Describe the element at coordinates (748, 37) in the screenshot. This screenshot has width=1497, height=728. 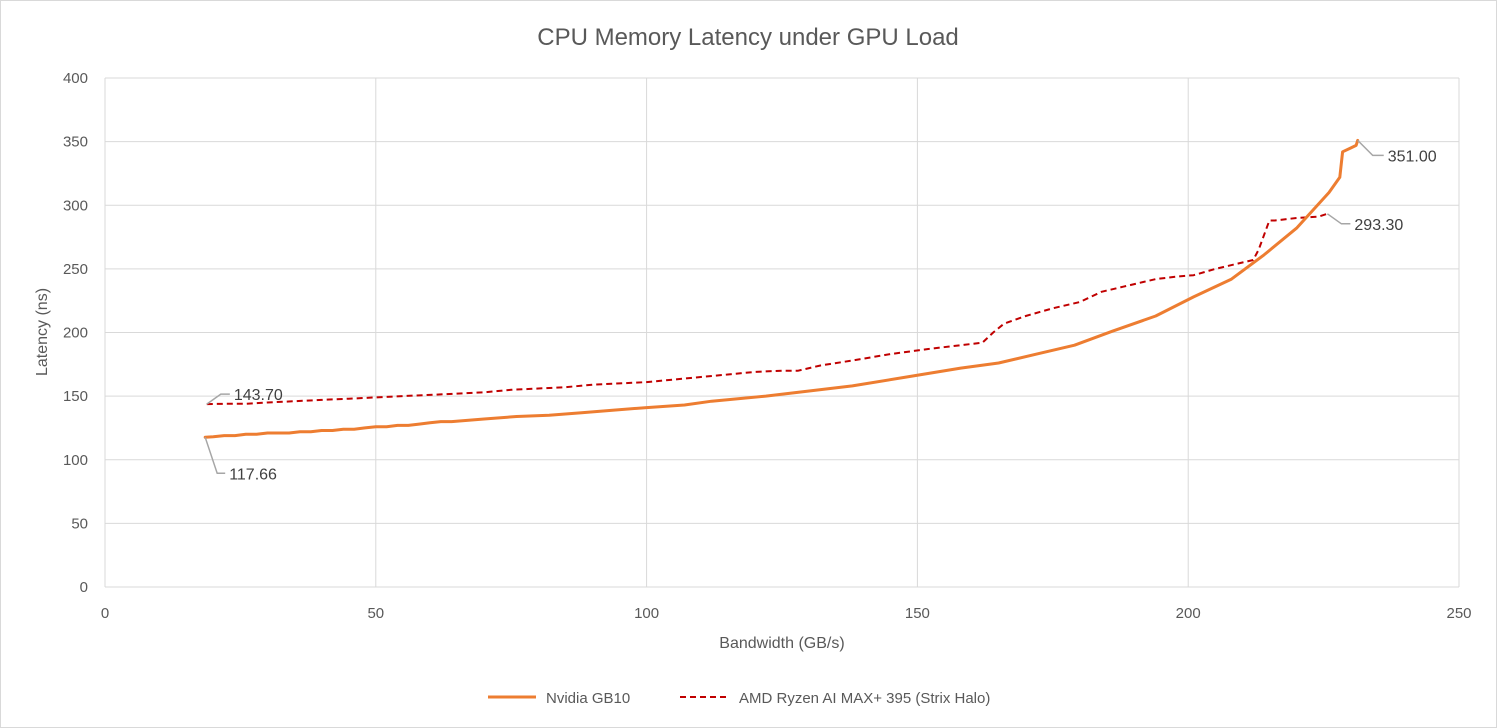
I see `chart-title: CPU Memory Latency under GPU Load` at that location.